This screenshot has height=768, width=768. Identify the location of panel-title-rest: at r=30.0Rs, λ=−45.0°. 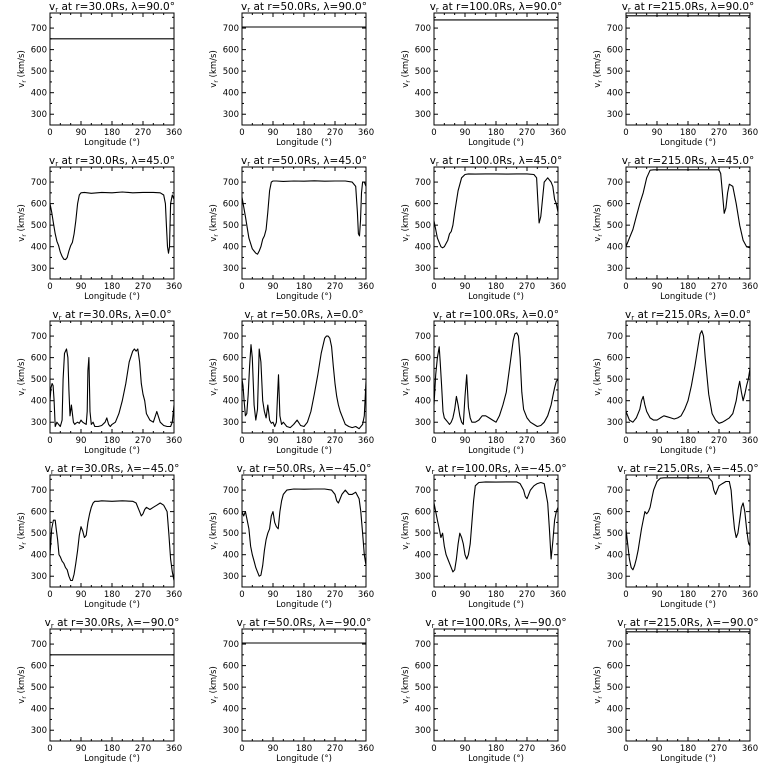
(117, 469).